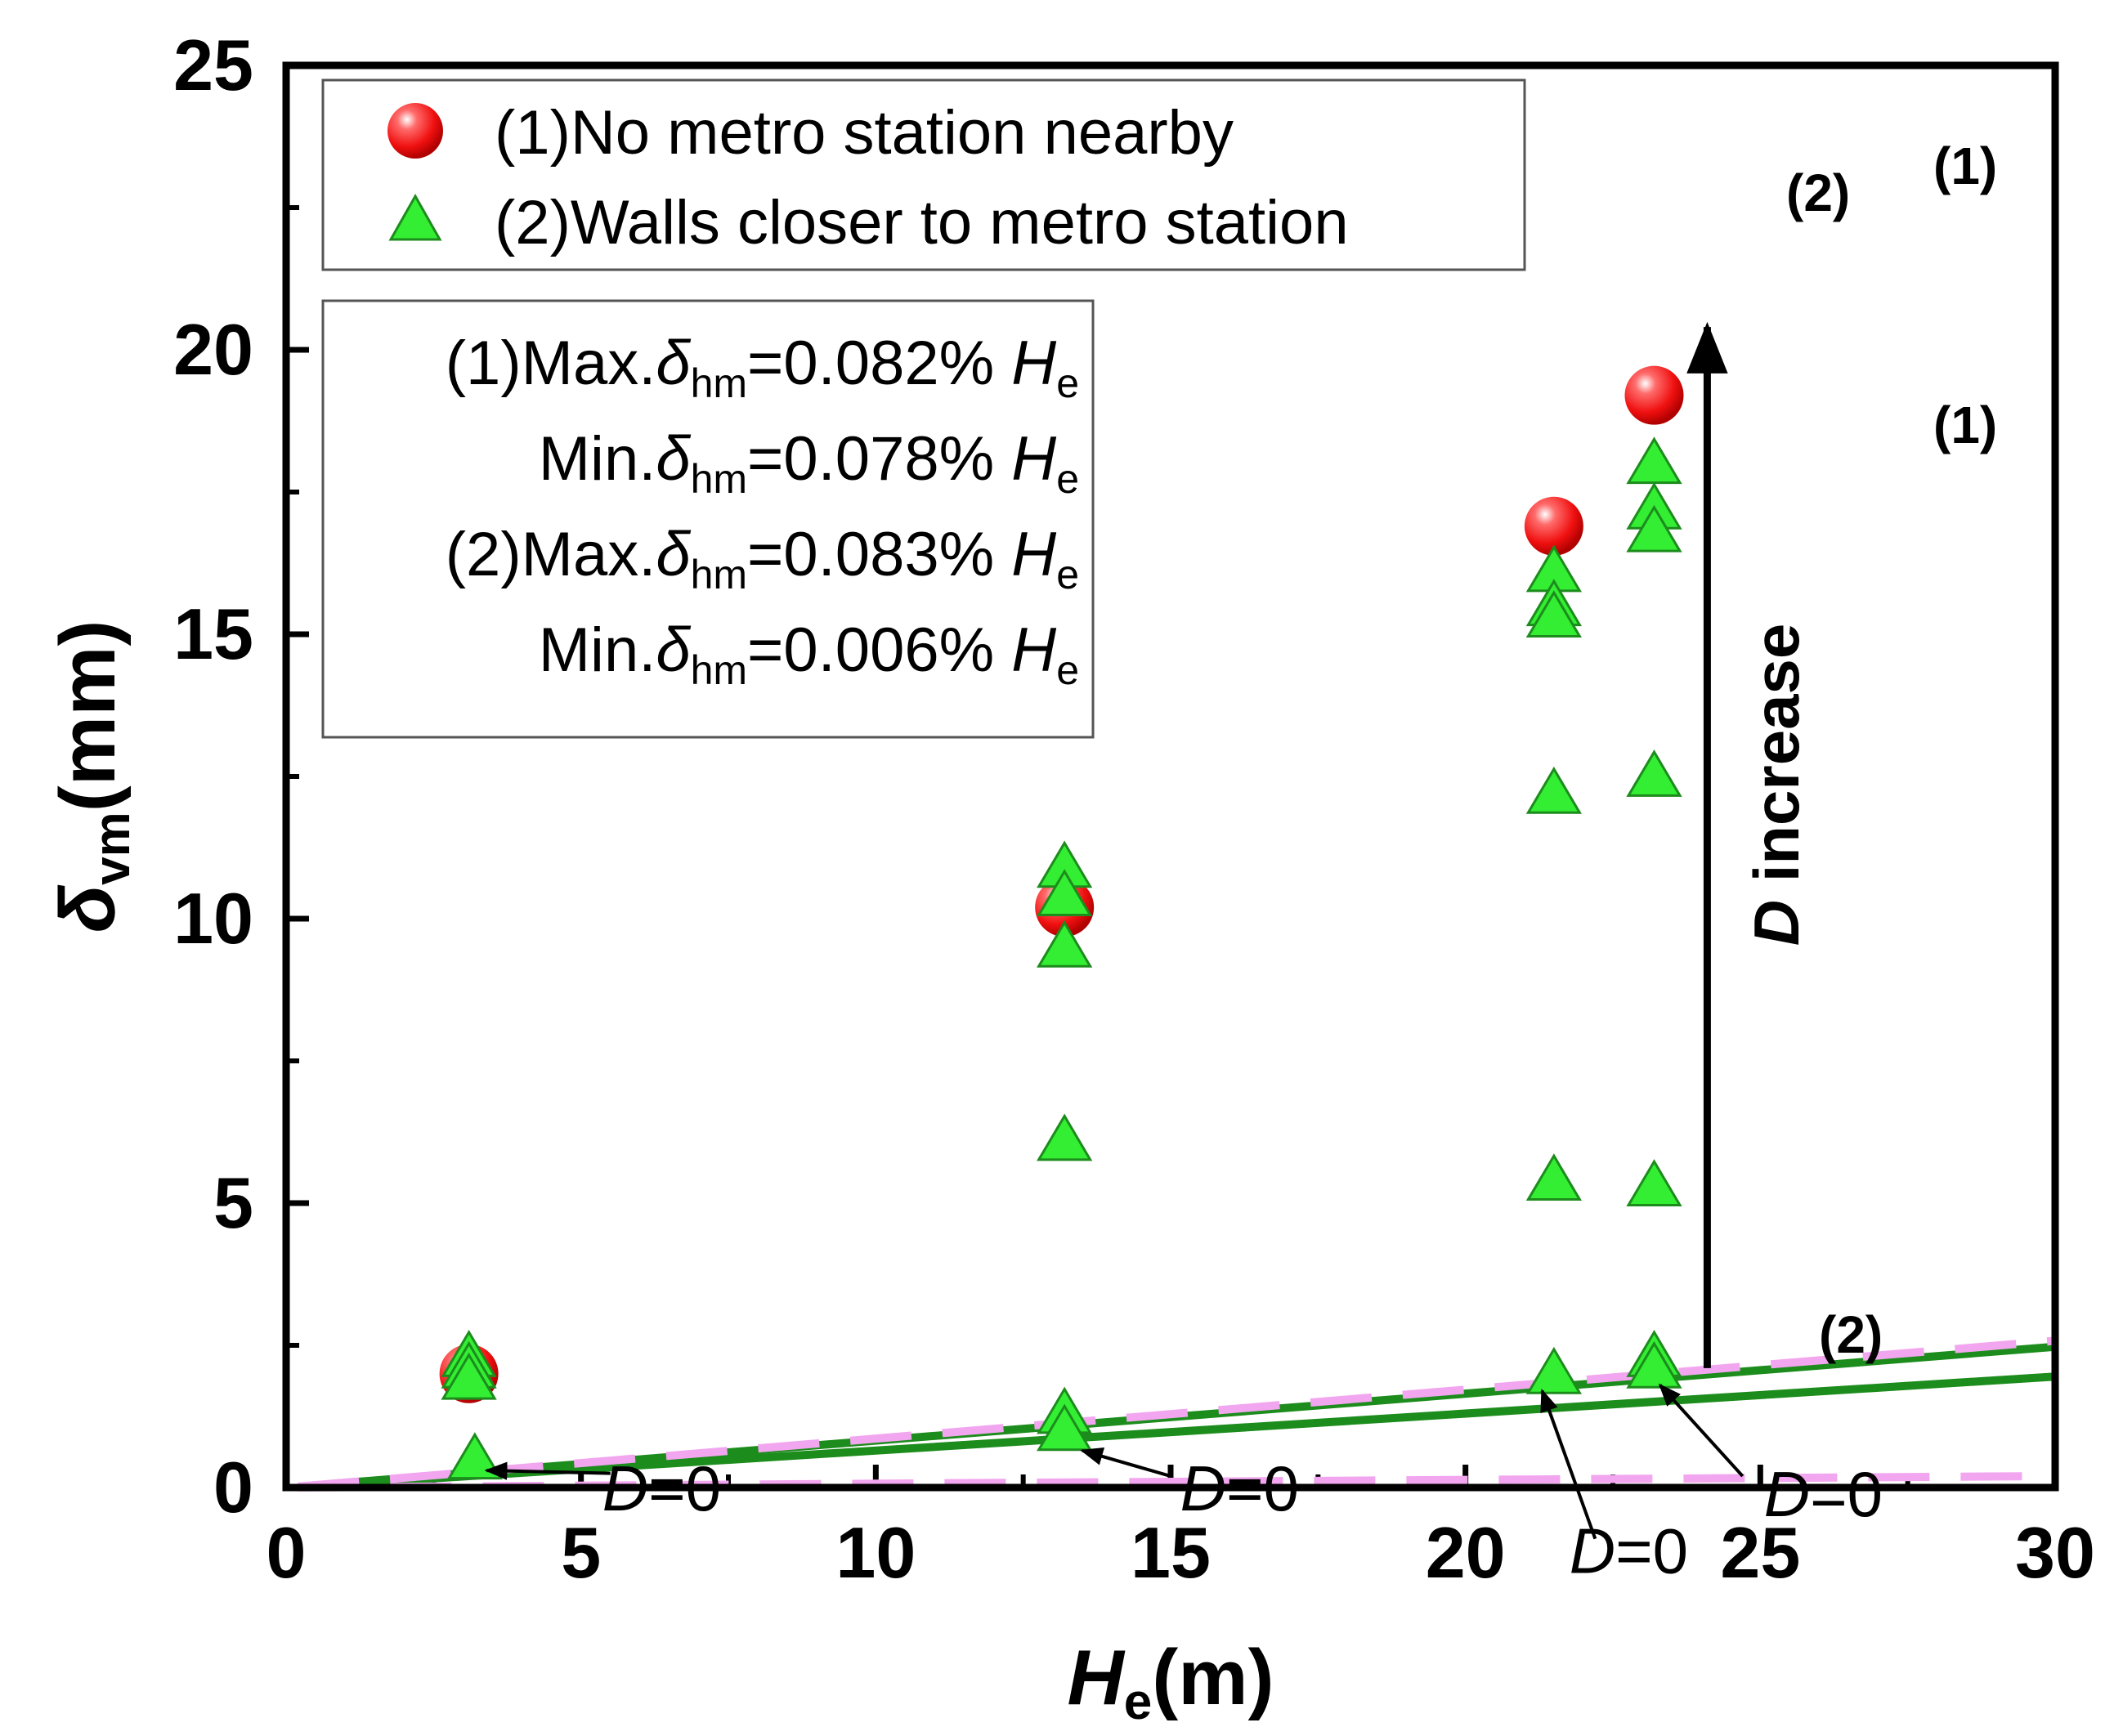 This screenshot has height=1736, width=2123. Describe the element at coordinates (213, 633) in the screenshot. I see `y-tick-label: 15` at that location.